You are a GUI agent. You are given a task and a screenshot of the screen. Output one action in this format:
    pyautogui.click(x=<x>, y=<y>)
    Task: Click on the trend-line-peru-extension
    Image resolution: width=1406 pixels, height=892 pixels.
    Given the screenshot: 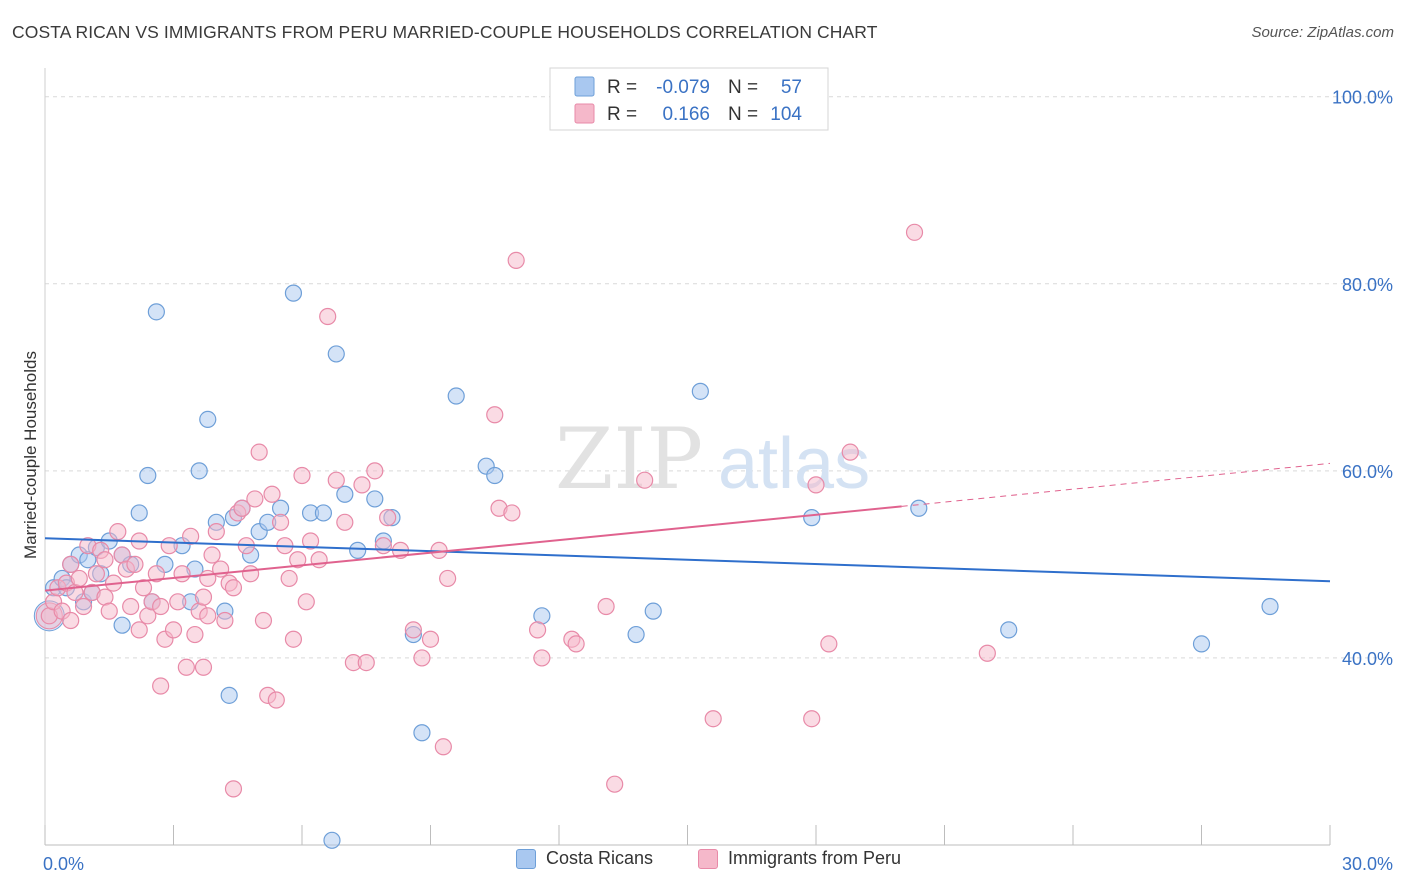 What is the action you would take?
    pyautogui.click(x=1116, y=484)
    